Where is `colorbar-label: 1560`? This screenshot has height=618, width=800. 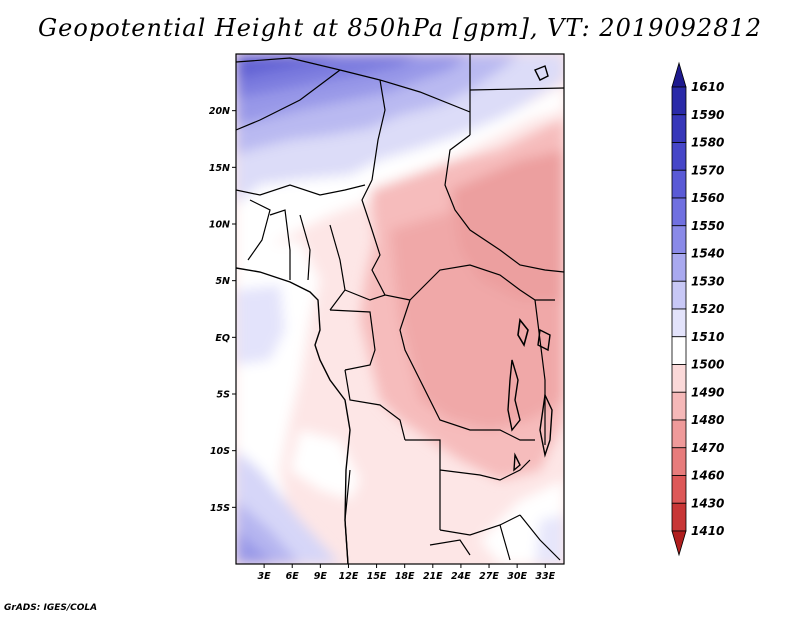 colorbar-label: 1560 is located at coordinates (707, 198).